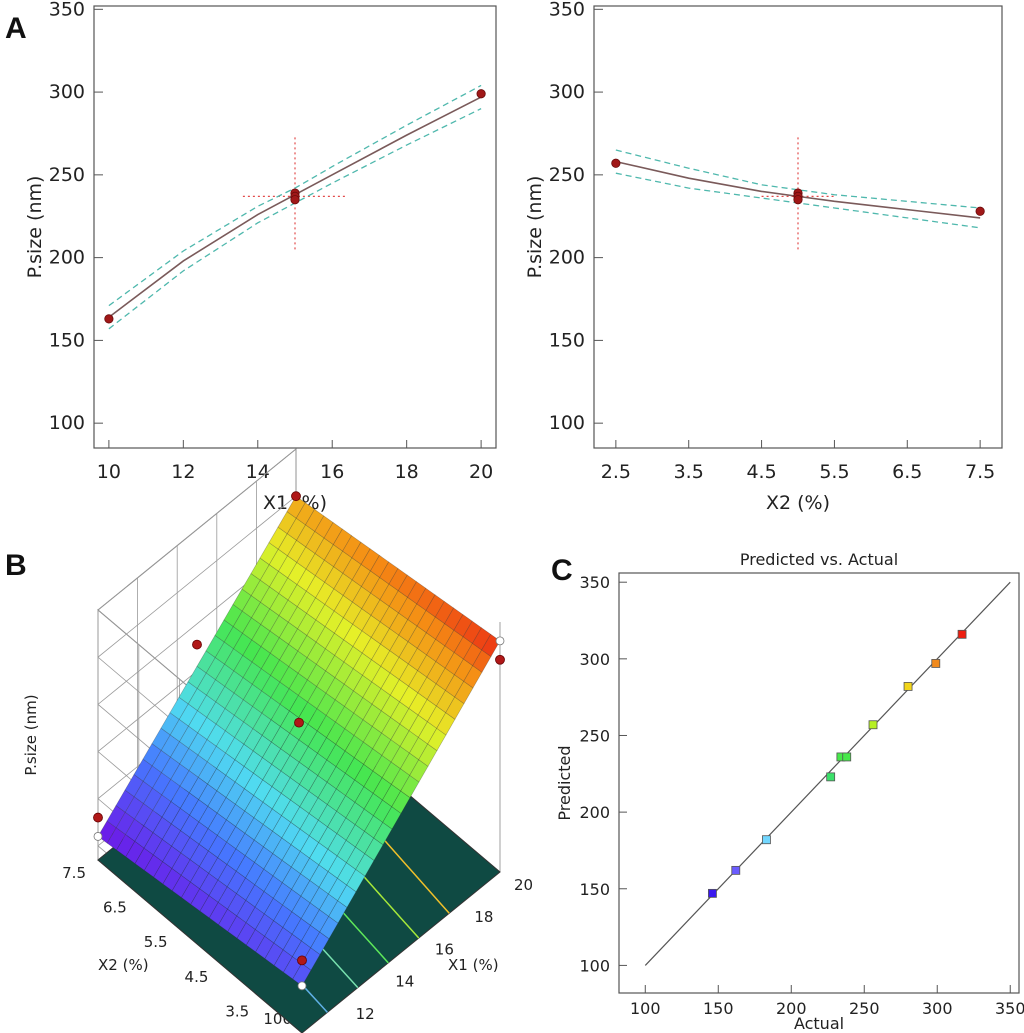 The height and width of the screenshot is (1033, 1024). Describe the element at coordinates (791, 1008) in the screenshot. I see `x-tick-label: 200` at that location.